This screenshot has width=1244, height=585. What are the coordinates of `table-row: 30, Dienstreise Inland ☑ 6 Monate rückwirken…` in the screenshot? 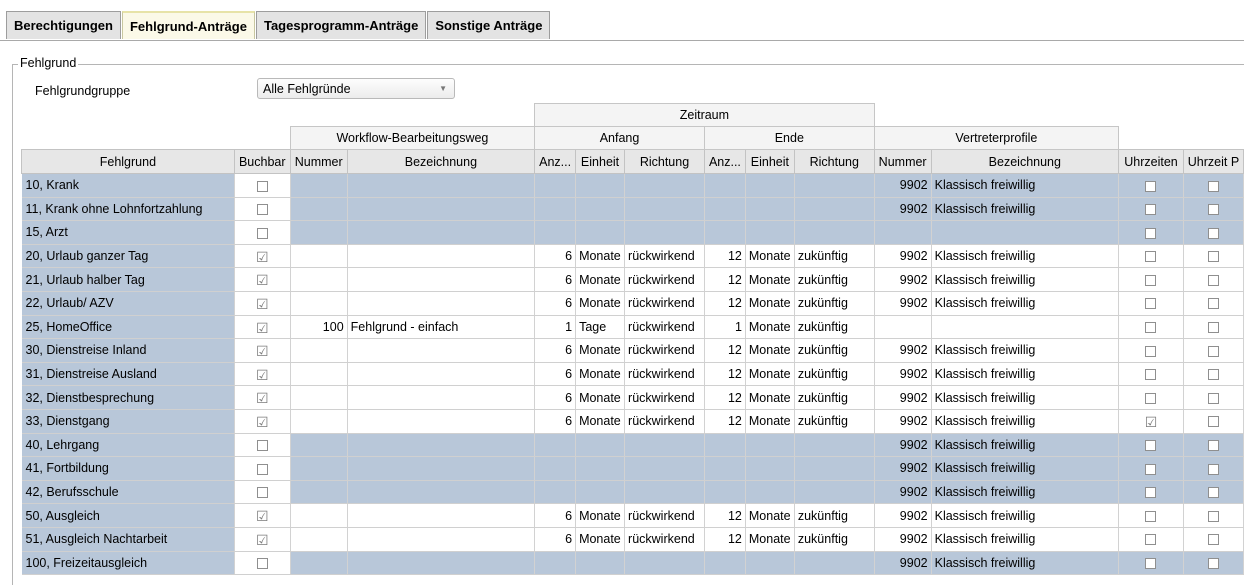 It's located at (632, 350).